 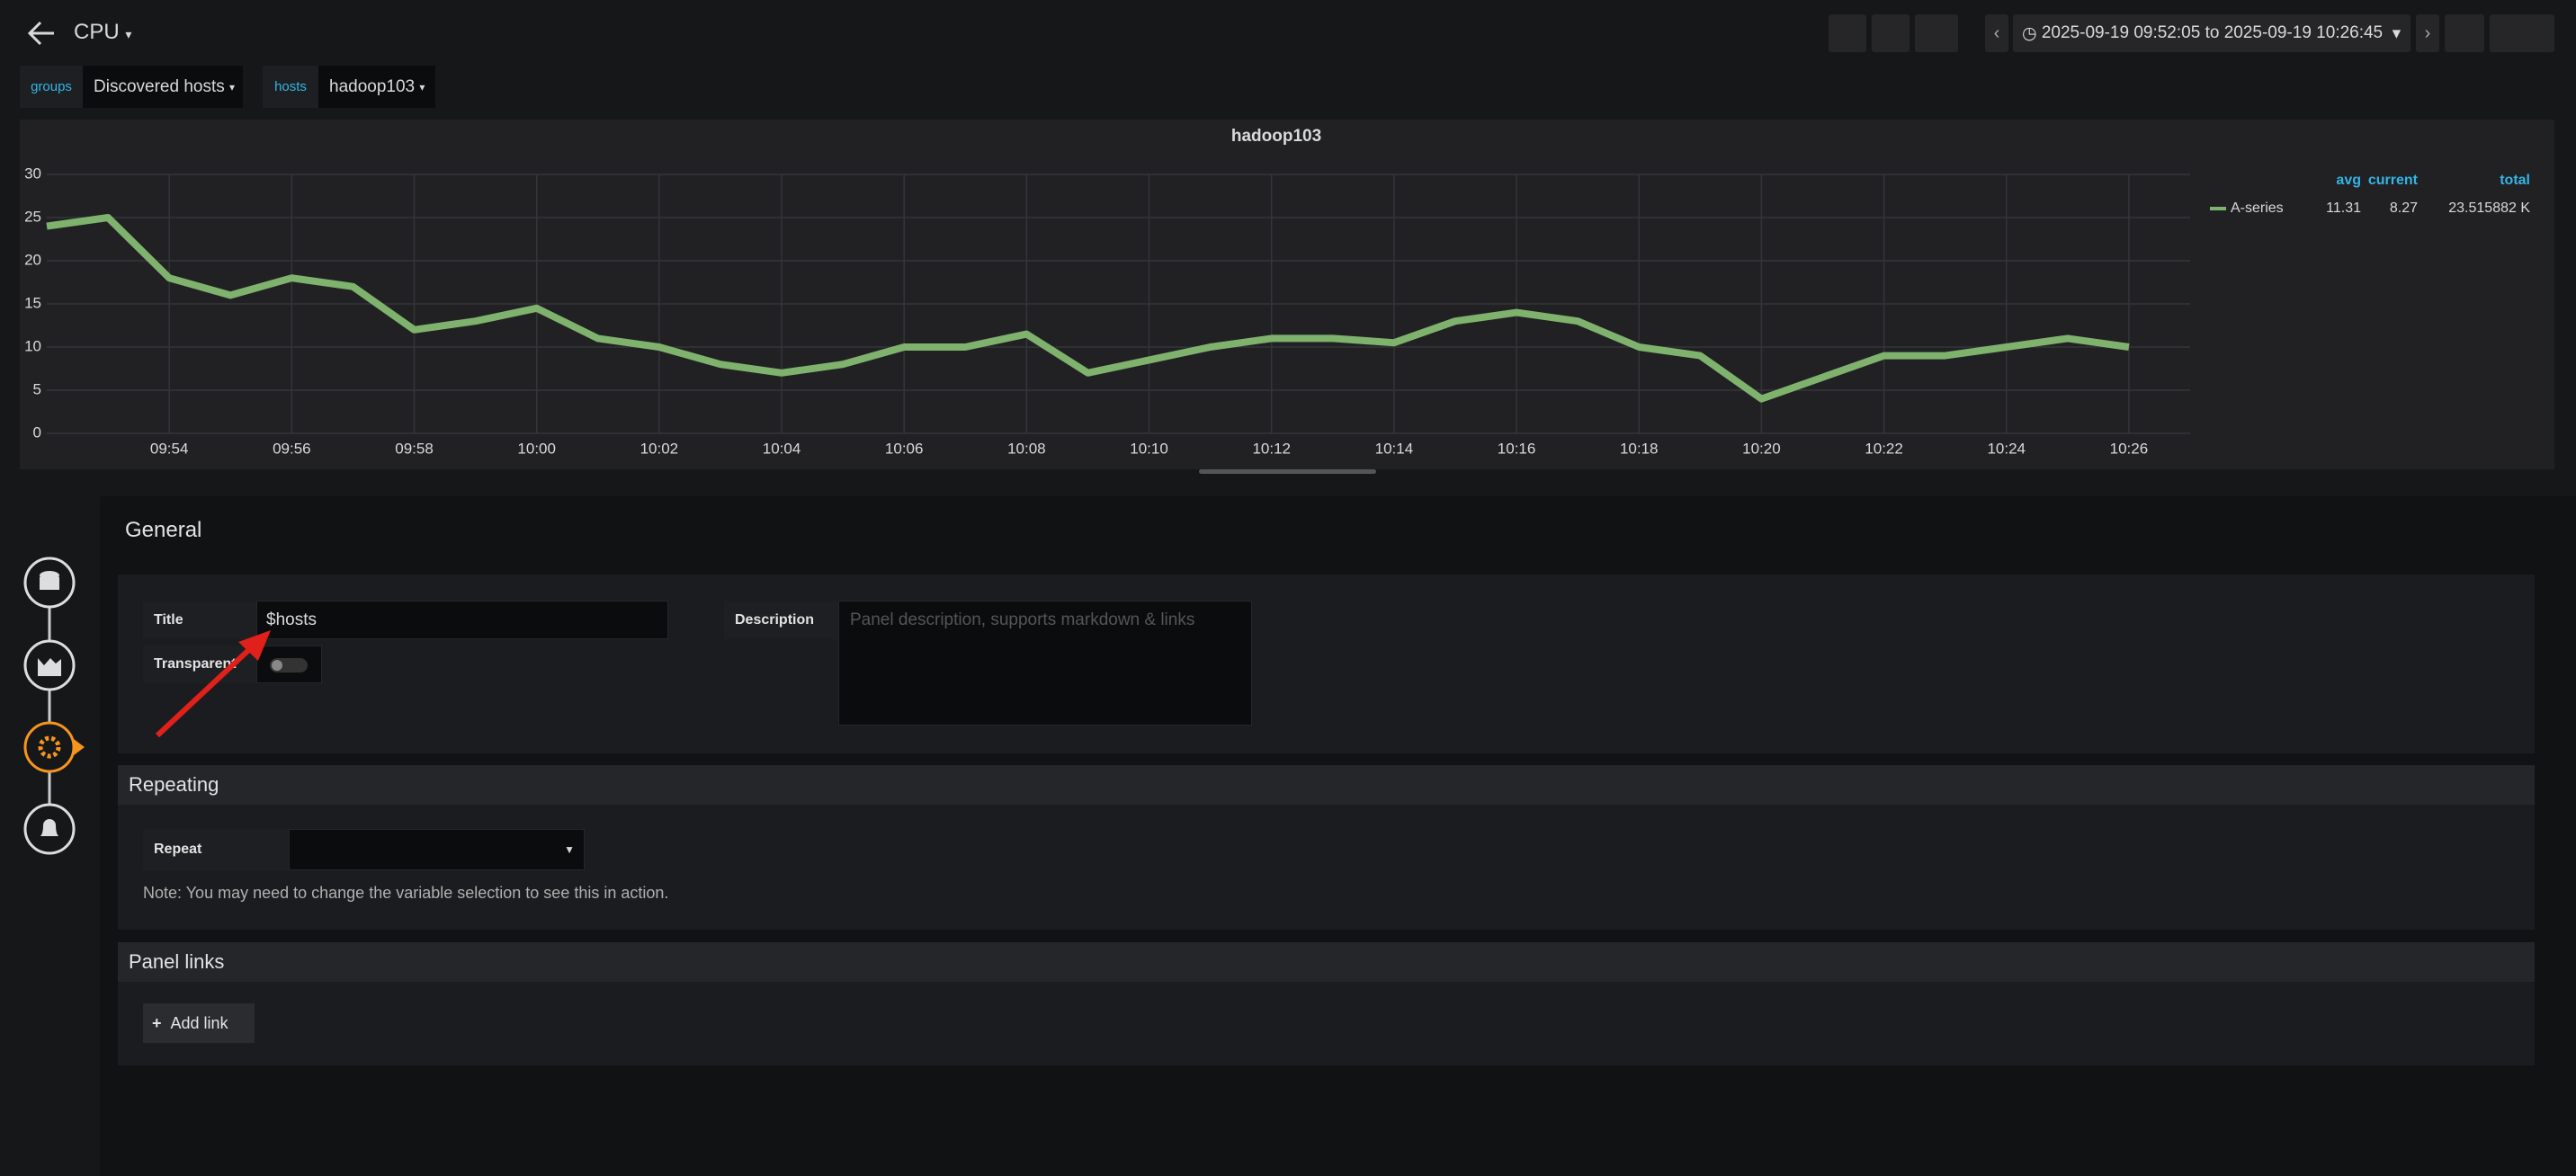 I want to click on transparent-switch, so click(x=289, y=665).